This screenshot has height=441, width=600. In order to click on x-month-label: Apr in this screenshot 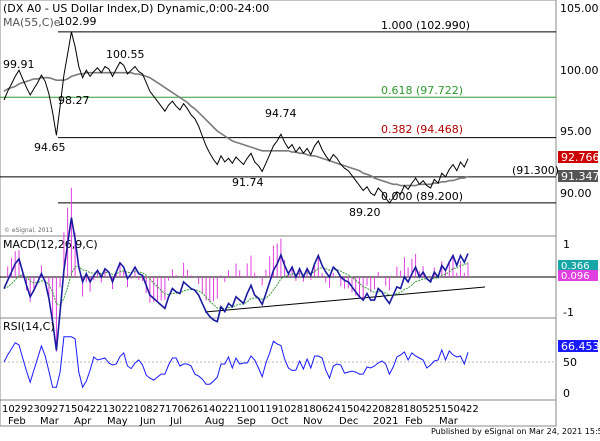, I will do `click(83, 421)`.